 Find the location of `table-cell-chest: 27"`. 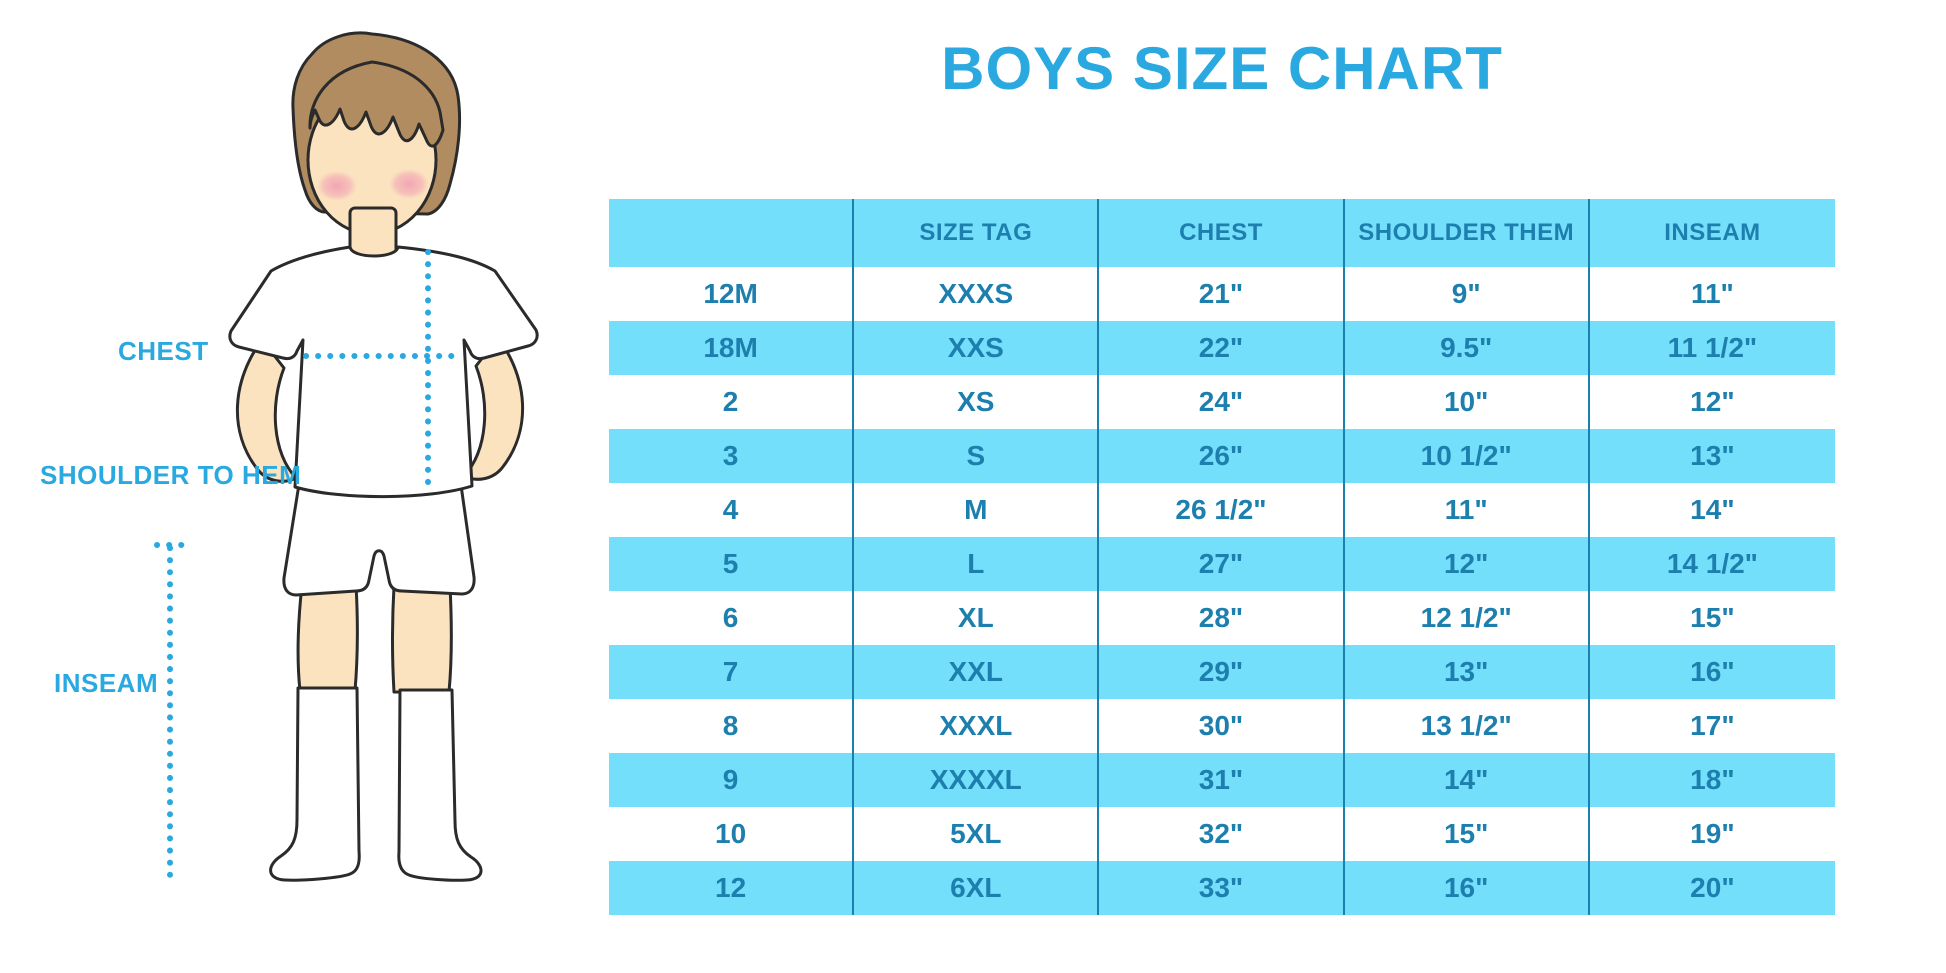

table-cell-chest: 27" is located at coordinates (1222, 564).